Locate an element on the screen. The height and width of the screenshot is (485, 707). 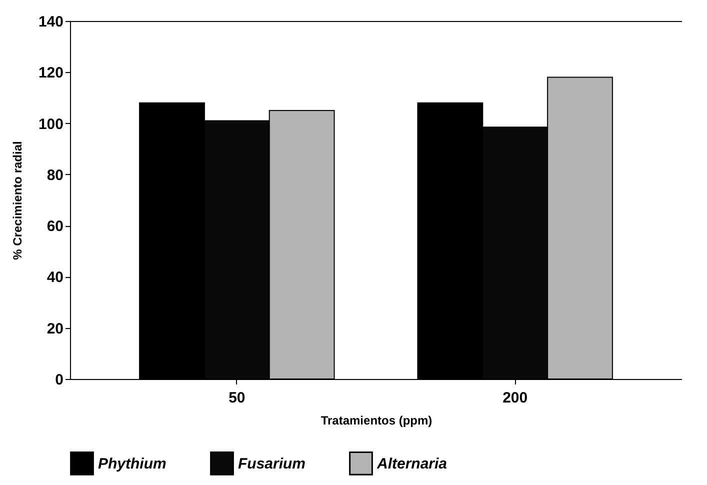
legend-label: Alternaria is located at coordinates (412, 463).